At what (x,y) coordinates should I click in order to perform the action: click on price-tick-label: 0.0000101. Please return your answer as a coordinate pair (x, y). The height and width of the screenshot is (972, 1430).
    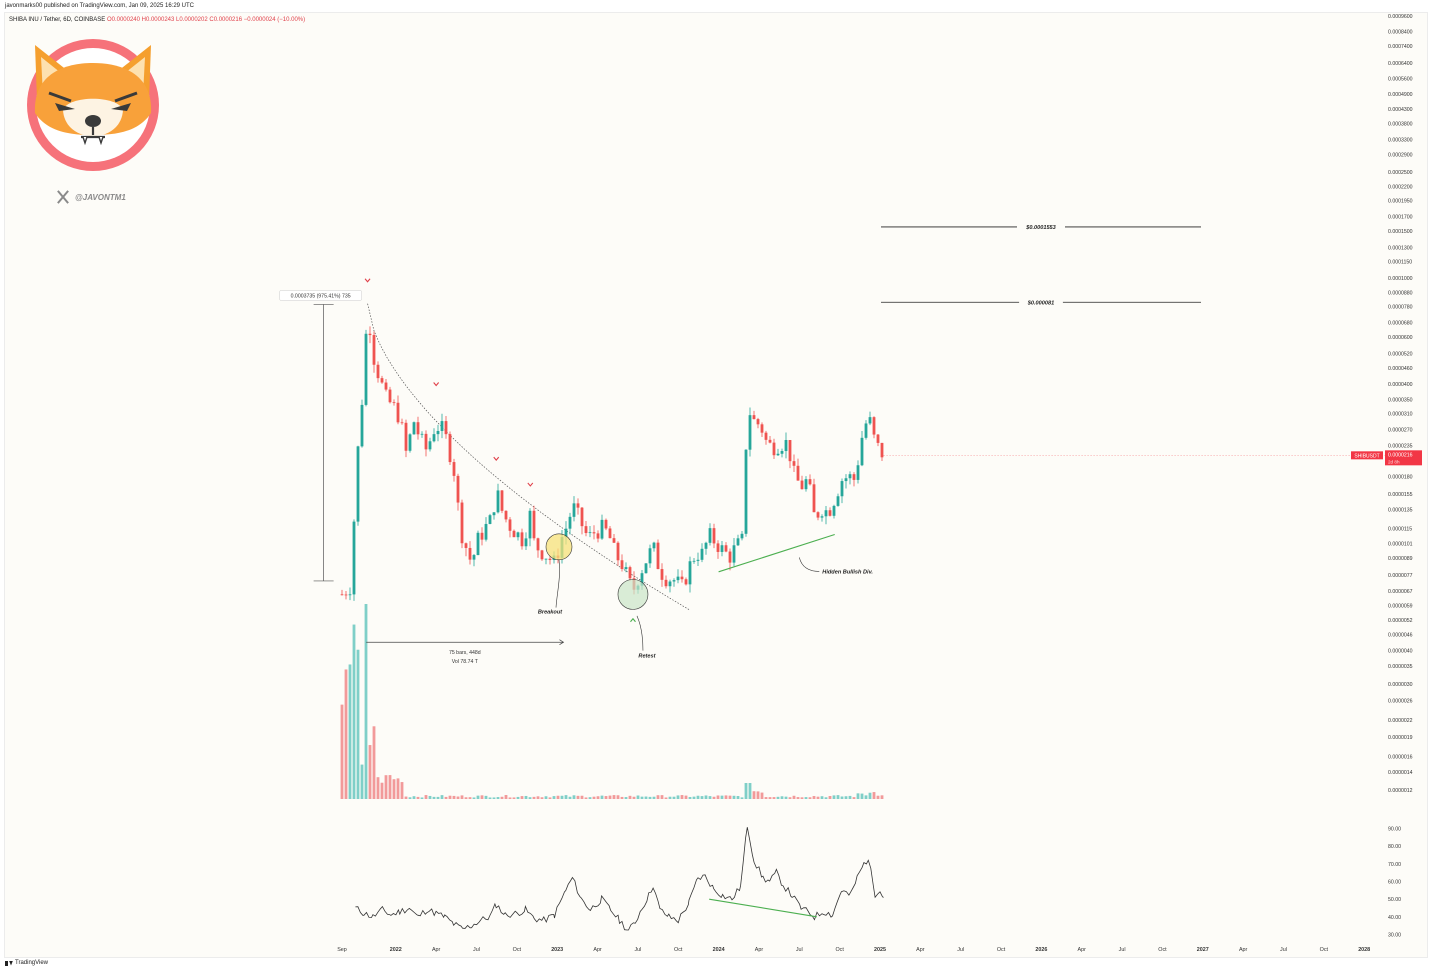
    Looking at the image, I should click on (1400, 544).